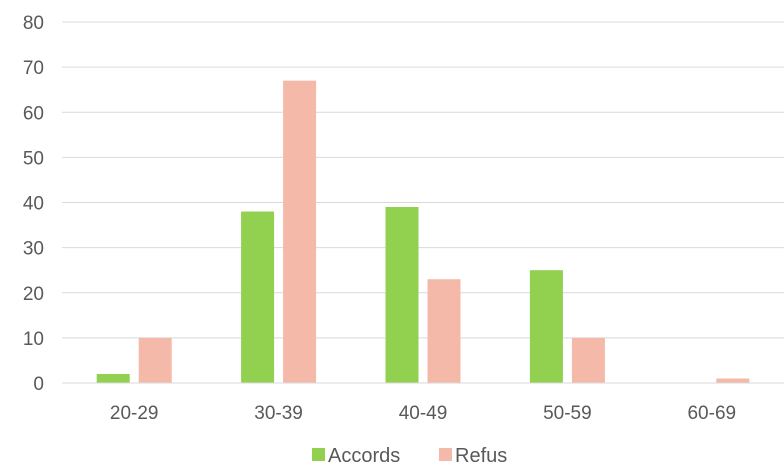 The image size is (784, 472). I want to click on x-tick-label: 30-39, so click(278, 413).